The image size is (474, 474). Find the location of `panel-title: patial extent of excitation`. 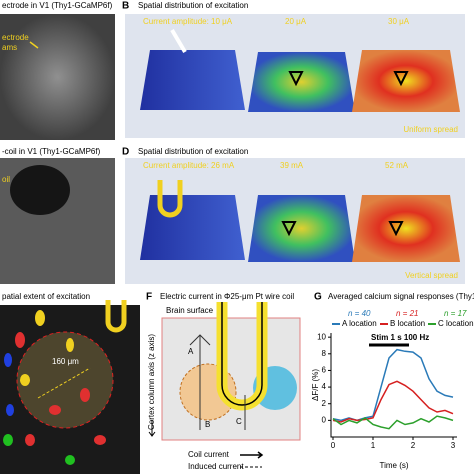

panel-title: patial extent of excitation is located at coordinates (46, 296).